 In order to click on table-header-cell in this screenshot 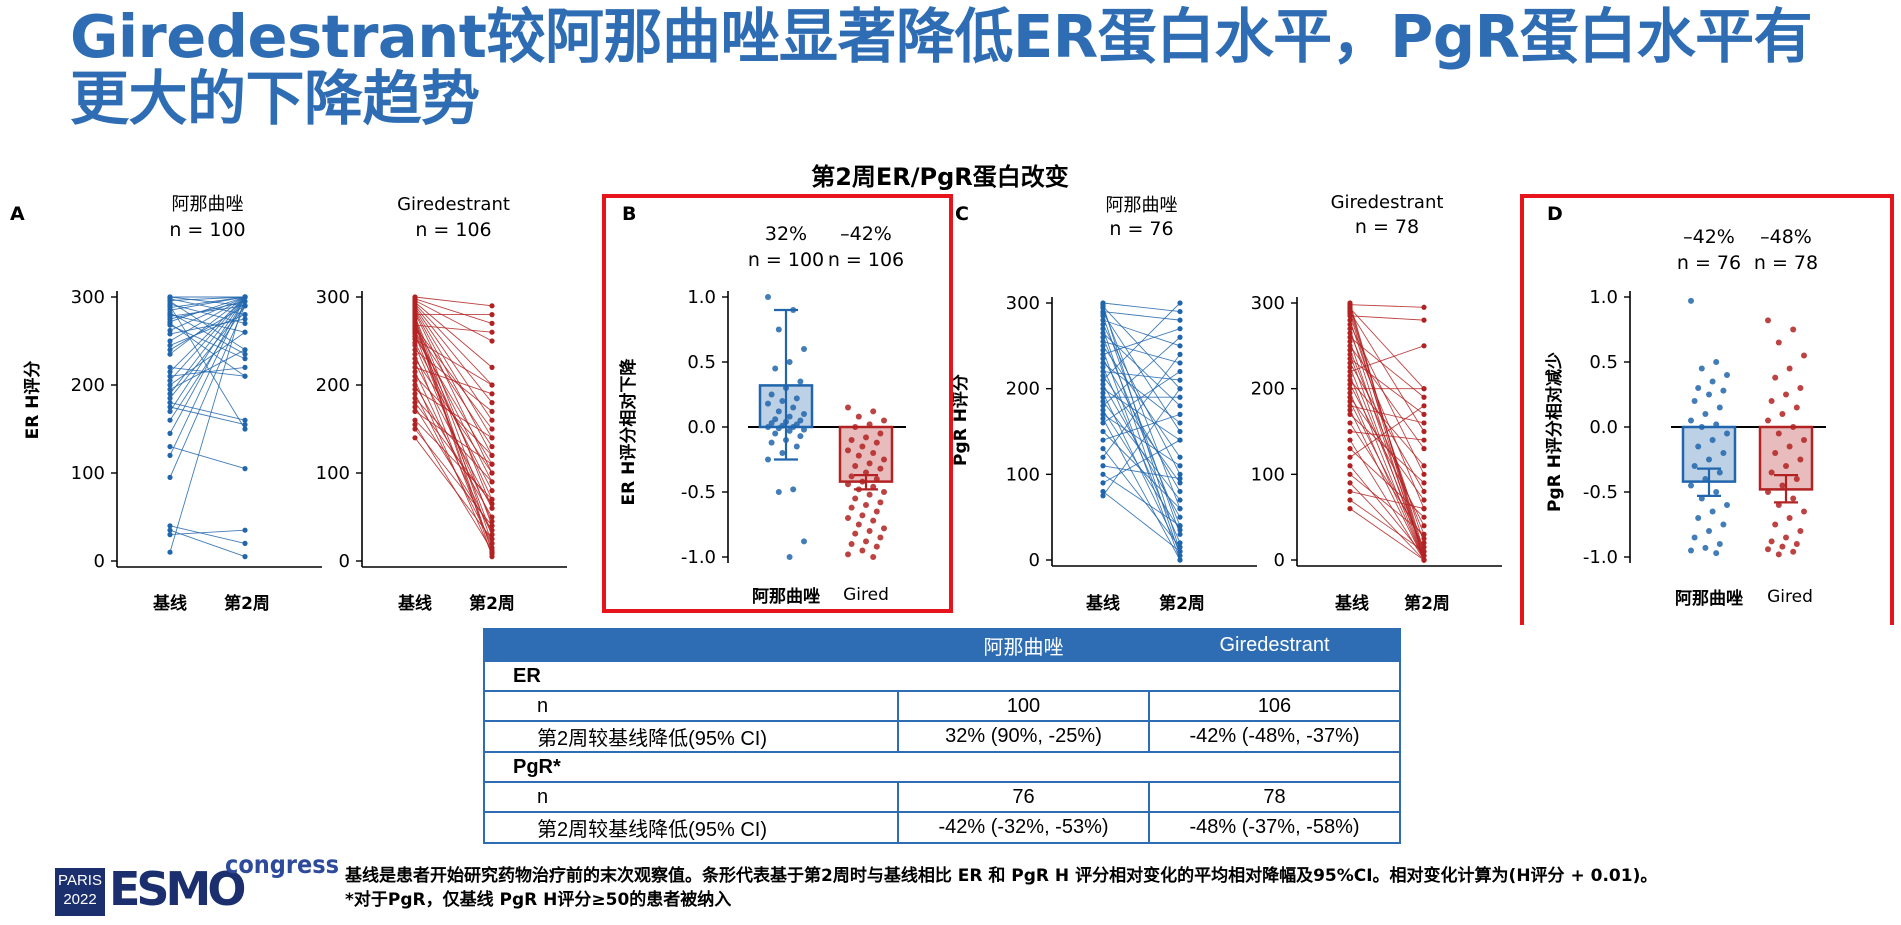, I will do `click(691, 645)`.